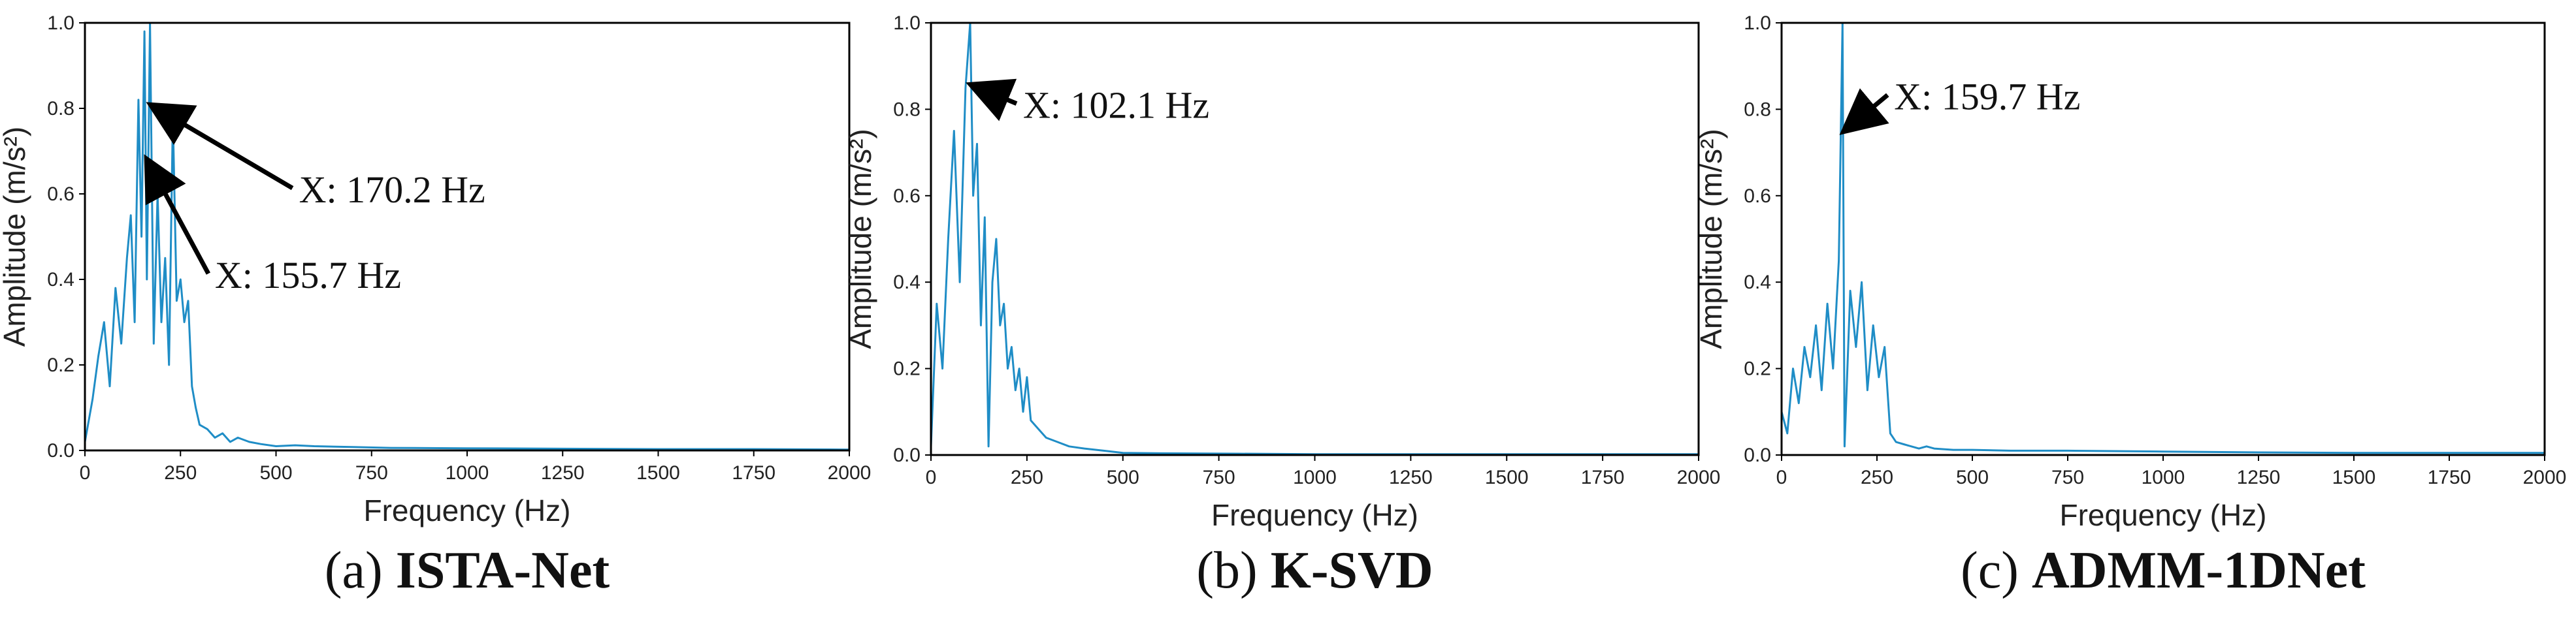 The width and height of the screenshot is (2576, 628). I want to click on caption-label: (c), so click(1996, 570).